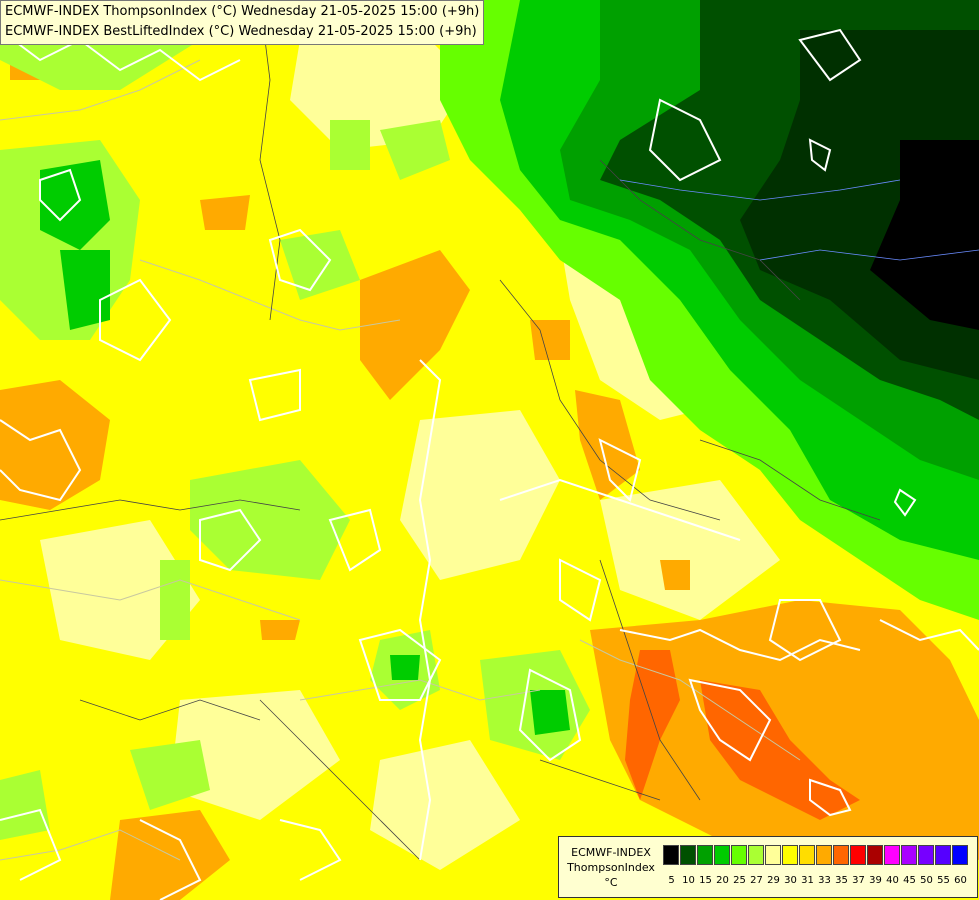 This screenshot has width=979, height=900. Describe the element at coordinates (816, 880) in the screenshot. I see `legend-tick-labels: 5 10 15 20 25 27 29 30 31 33 35 37 39 40 45 50 55 60` at that location.